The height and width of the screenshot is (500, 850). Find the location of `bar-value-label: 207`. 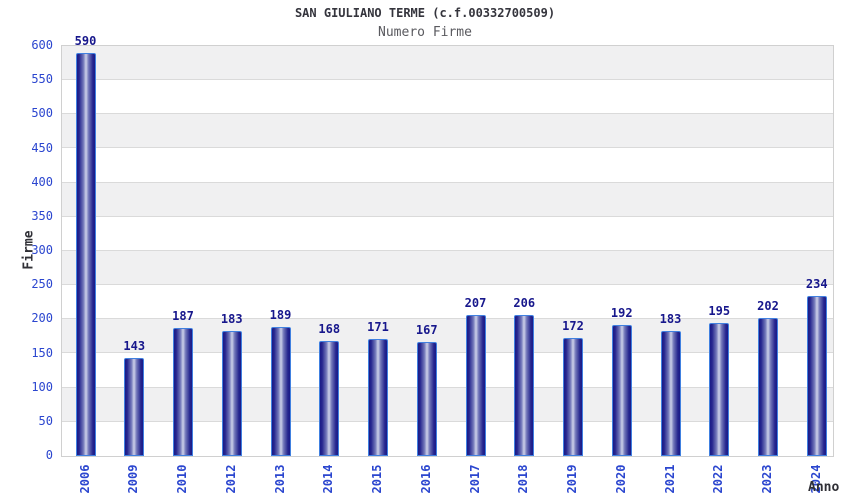

bar-value-label: 207 is located at coordinates (475, 302).